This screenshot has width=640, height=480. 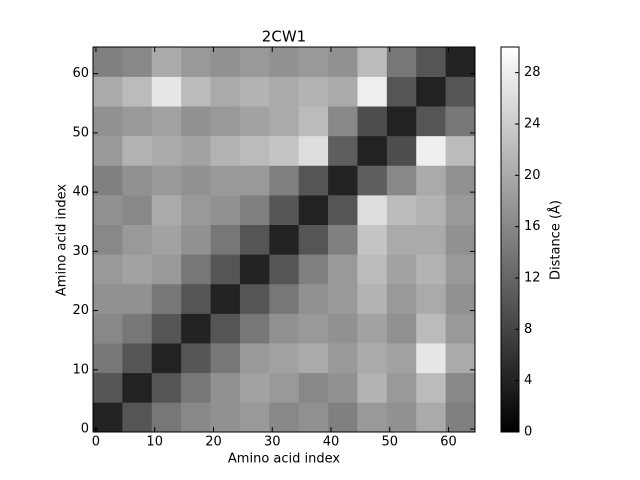 I want to click on colorbar-tick-label: 24, so click(x=532, y=124).